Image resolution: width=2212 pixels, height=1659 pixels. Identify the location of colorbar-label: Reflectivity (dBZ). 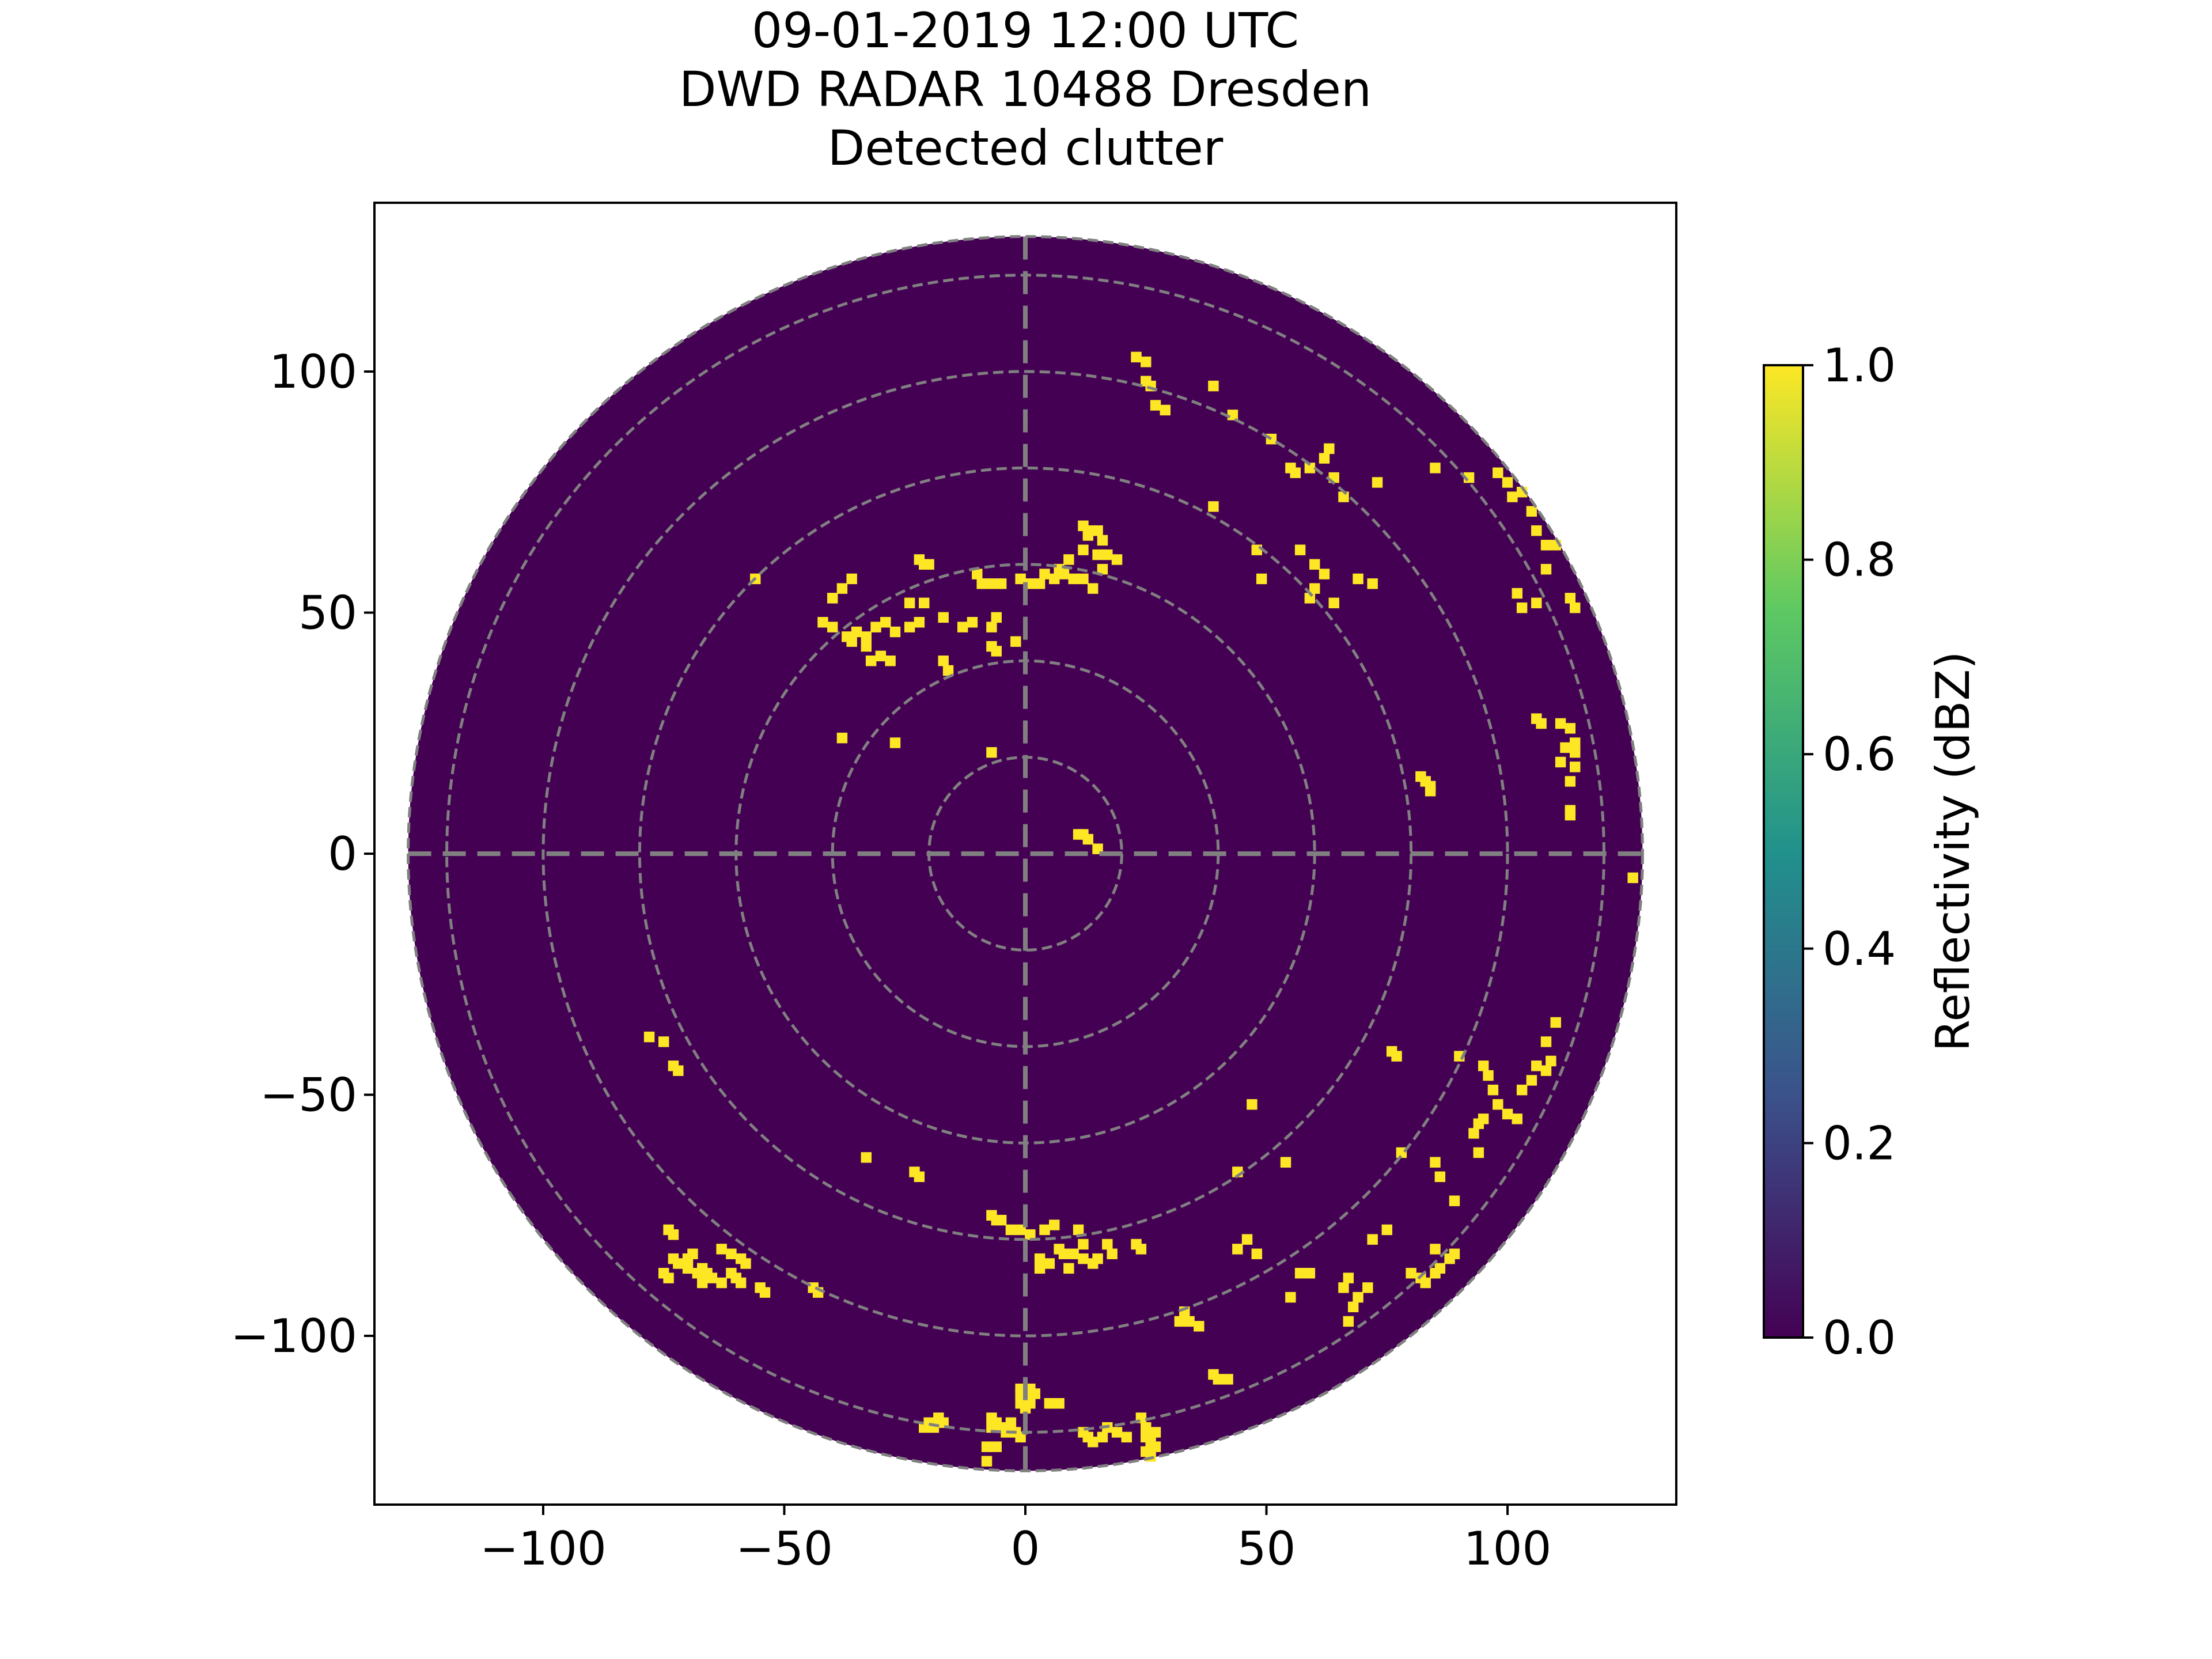
(1953, 852).